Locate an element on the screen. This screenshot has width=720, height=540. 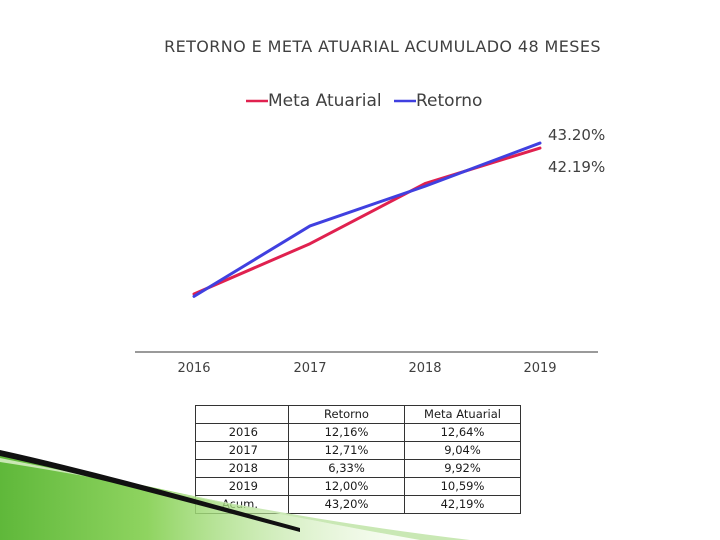
table-header-cell is located at coordinates (242, 414).